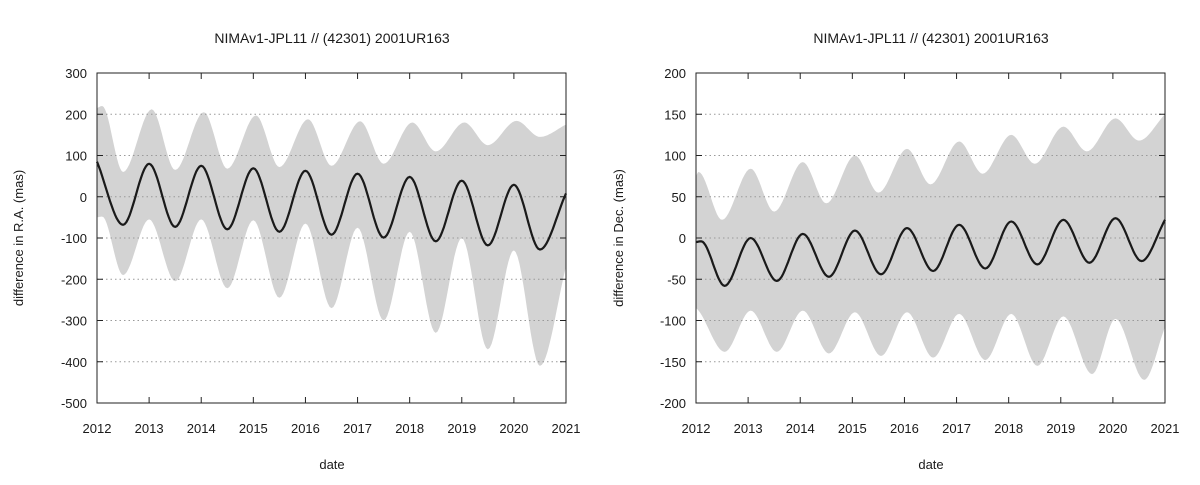  Describe the element at coordinates (904, 428) in the screenshot. I see `dec-xtick-label: 2016` at that location.